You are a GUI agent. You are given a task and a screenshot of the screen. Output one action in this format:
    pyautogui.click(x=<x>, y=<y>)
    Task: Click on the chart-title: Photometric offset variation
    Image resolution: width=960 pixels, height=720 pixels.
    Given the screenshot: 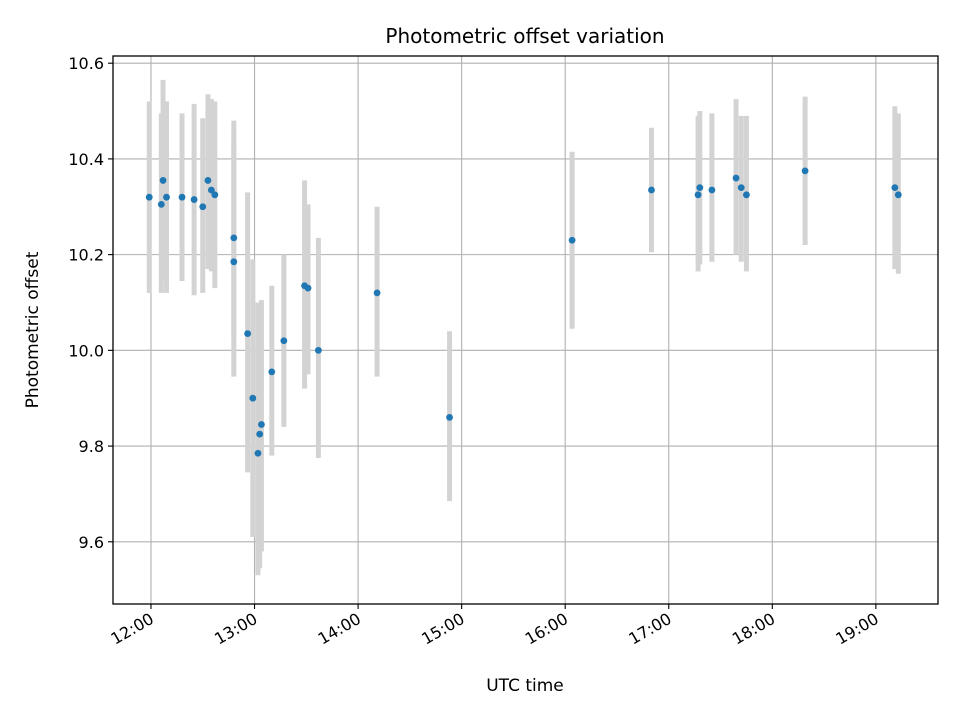 What is the action you would take?
    pyautogui.click(x=524, y=36)
    